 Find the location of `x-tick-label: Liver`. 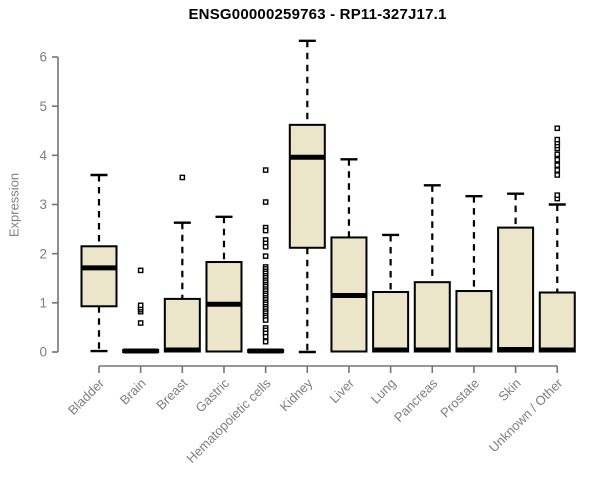

x-tick-label: Liver is located at coordinates (342, 390).